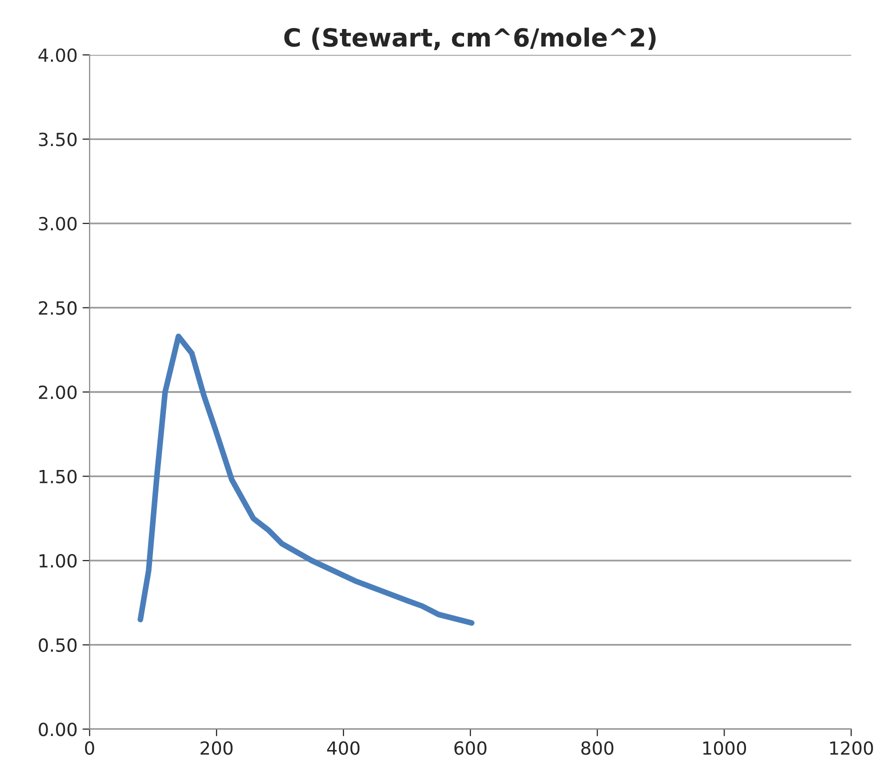  I want to click on y-tick-label: 2.00, so click(57, 392).